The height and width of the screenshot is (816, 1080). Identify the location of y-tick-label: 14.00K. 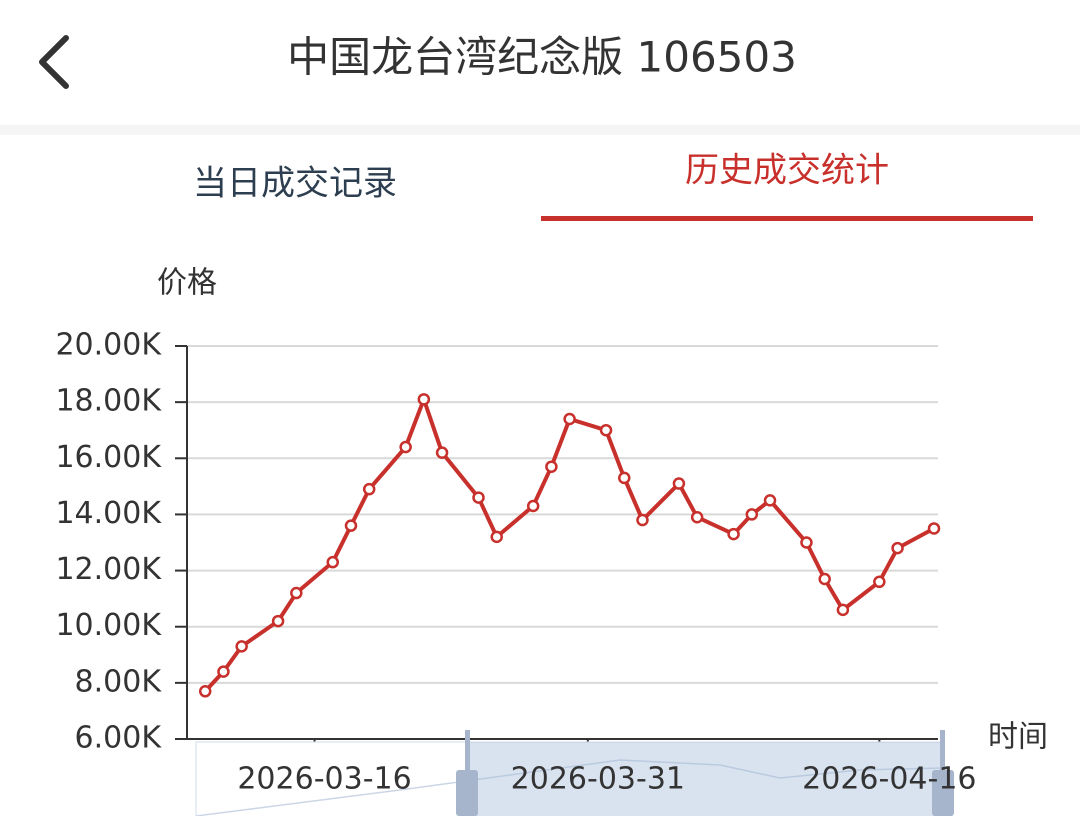
(108, 513).